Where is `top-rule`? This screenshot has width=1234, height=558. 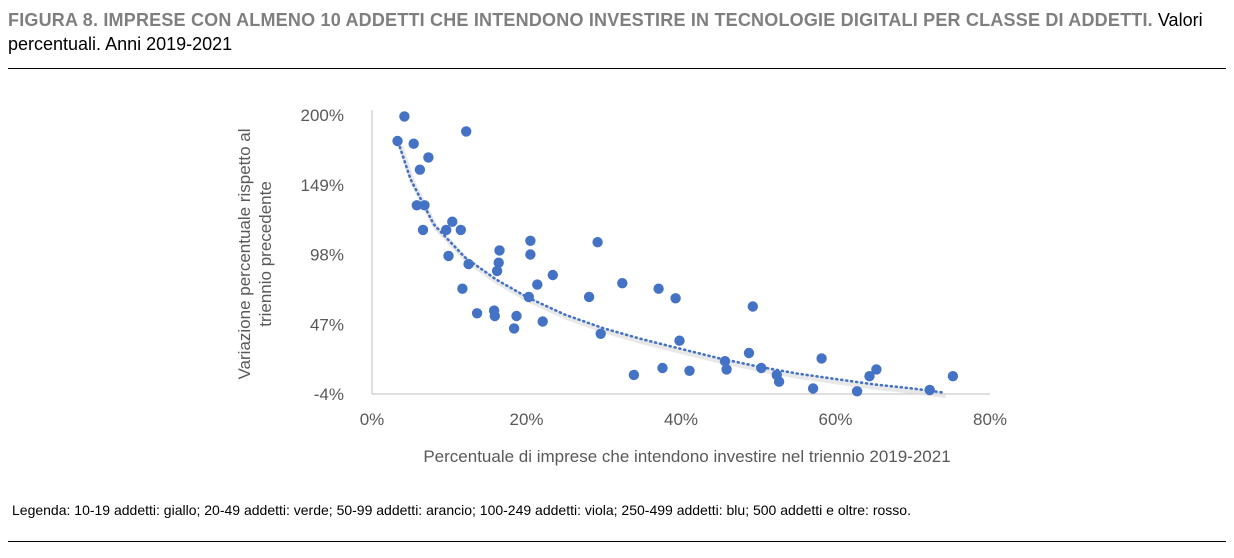
top-rule is located at coordinates (617, 68).